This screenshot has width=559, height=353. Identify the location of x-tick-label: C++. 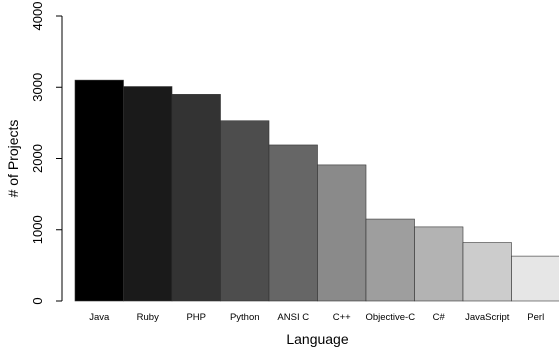
(342, 317).